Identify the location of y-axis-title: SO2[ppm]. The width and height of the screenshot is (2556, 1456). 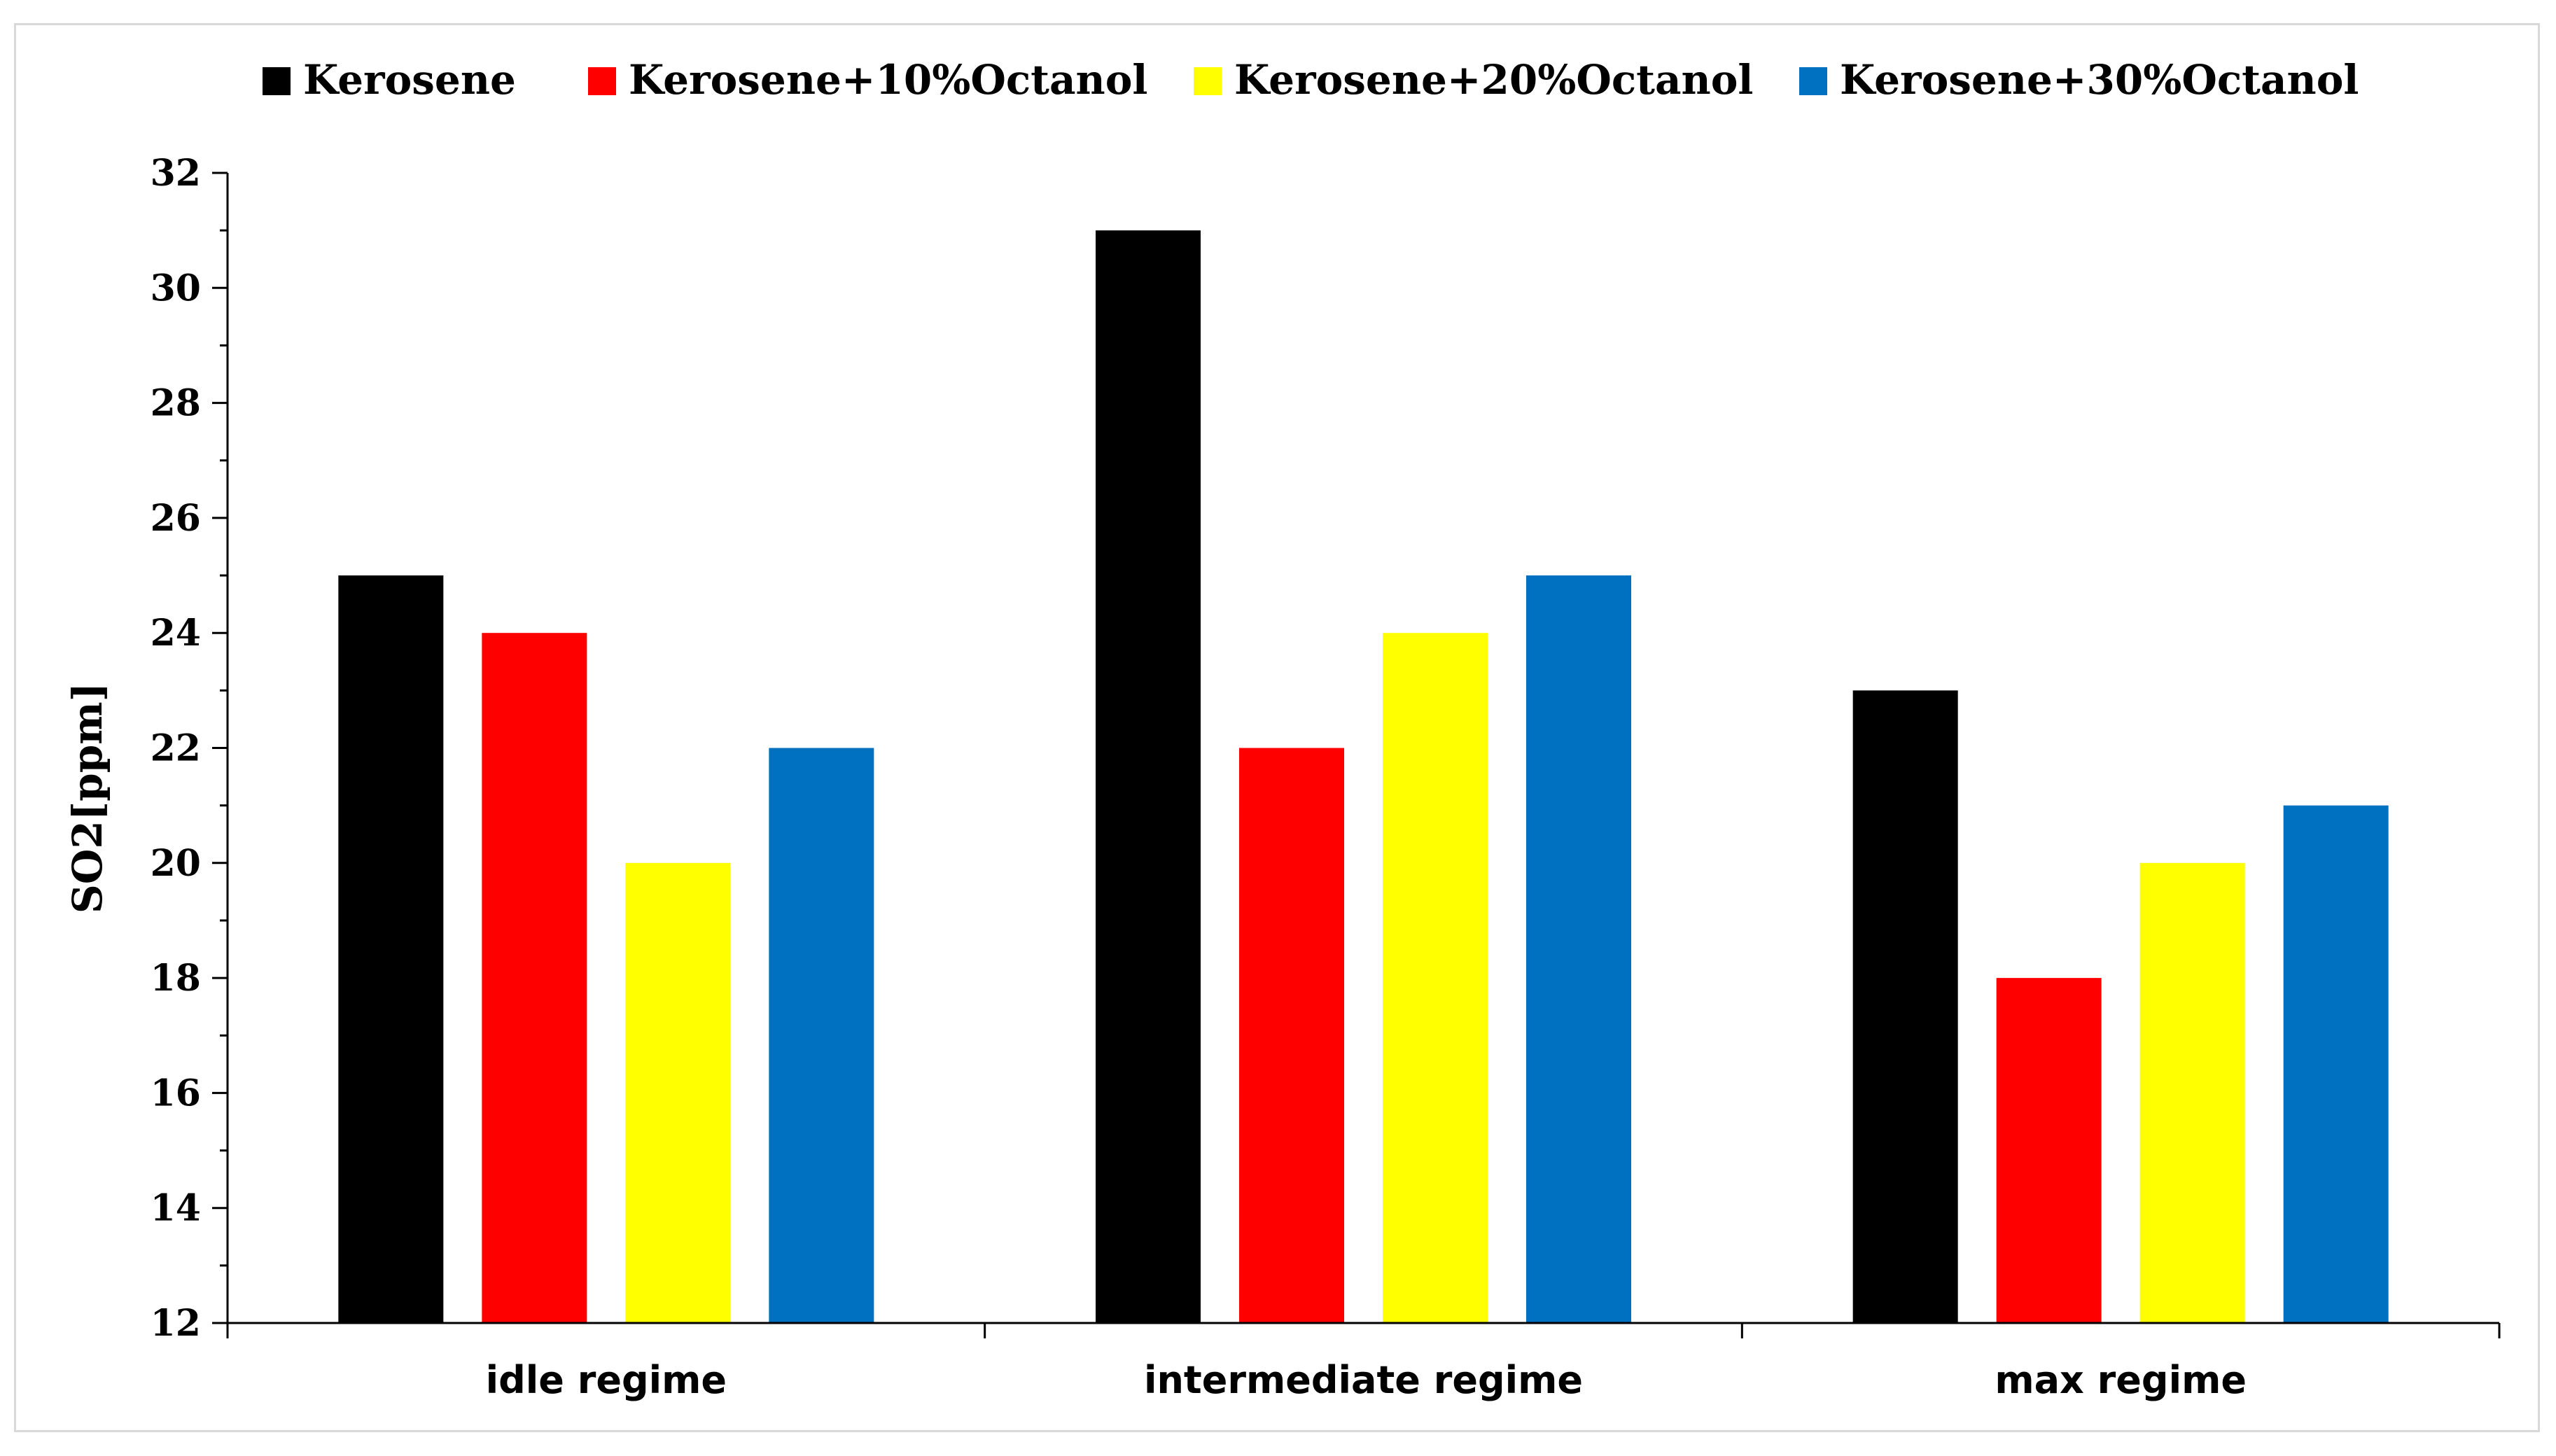
(87, 797).